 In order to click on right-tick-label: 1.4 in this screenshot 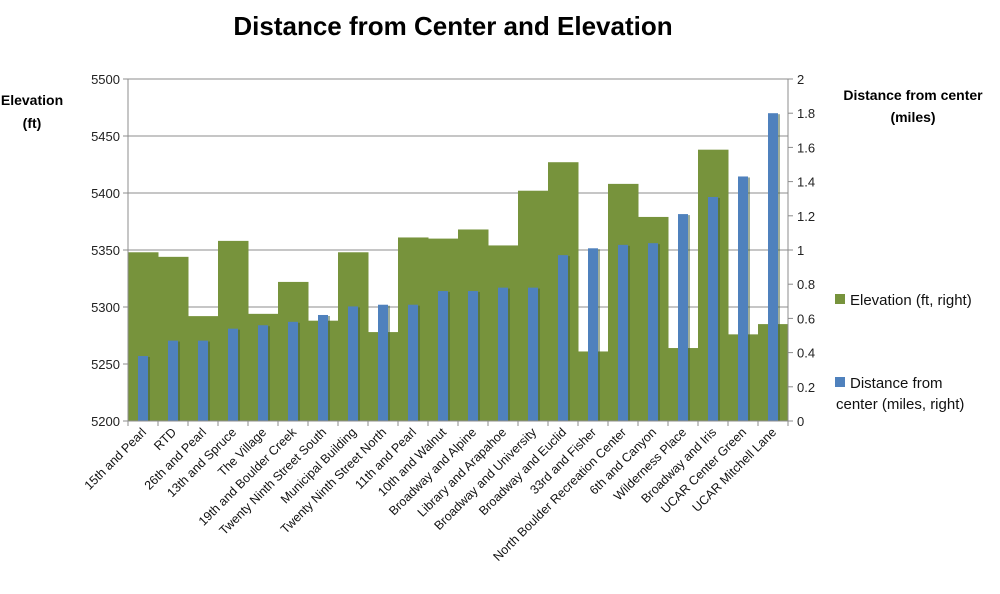, I will do `click(806, 182)`.